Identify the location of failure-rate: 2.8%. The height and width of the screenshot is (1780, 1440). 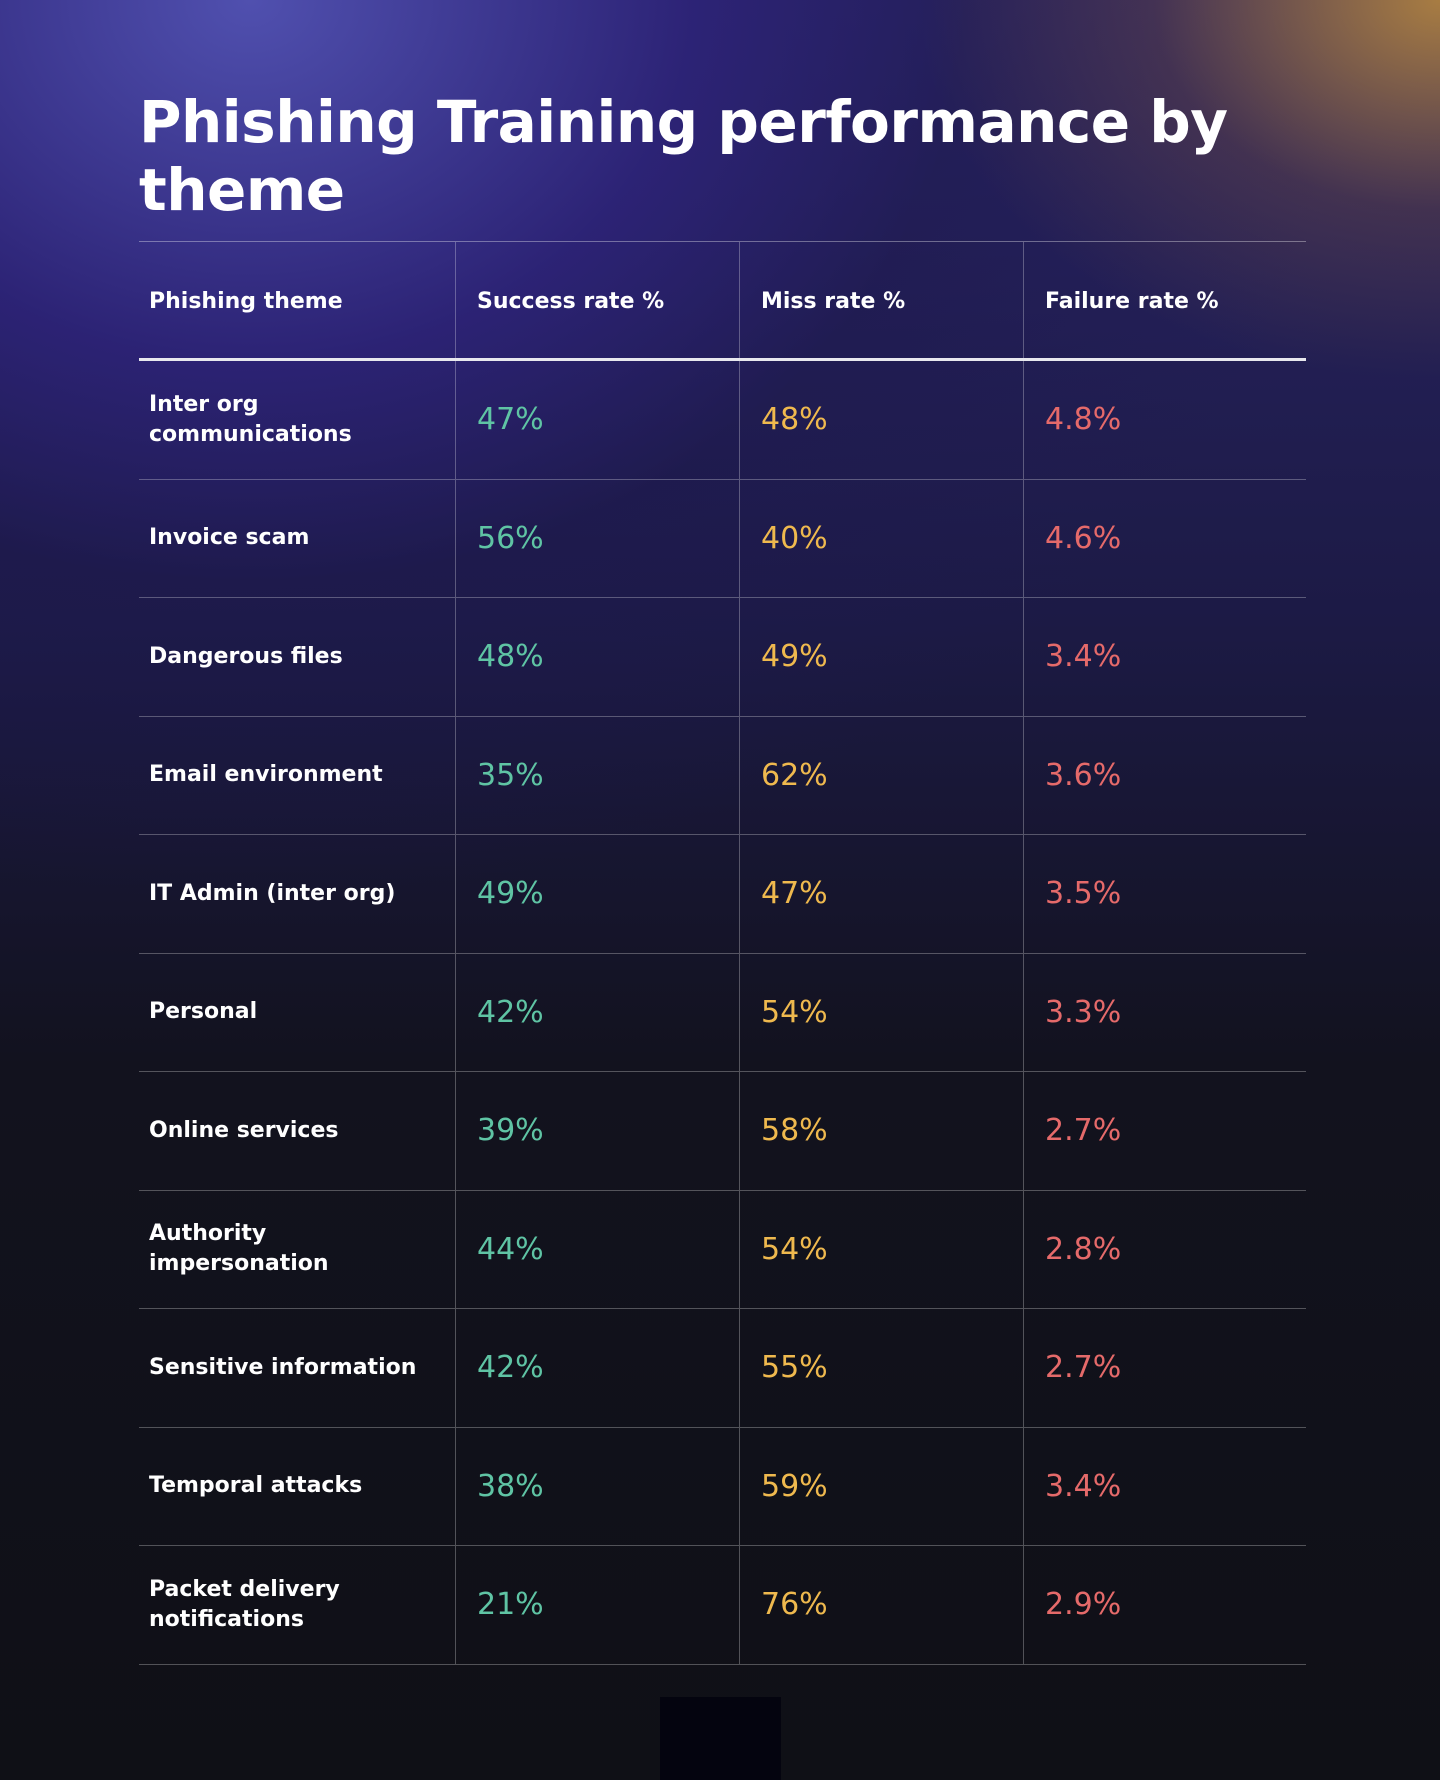
(1083, 1249).